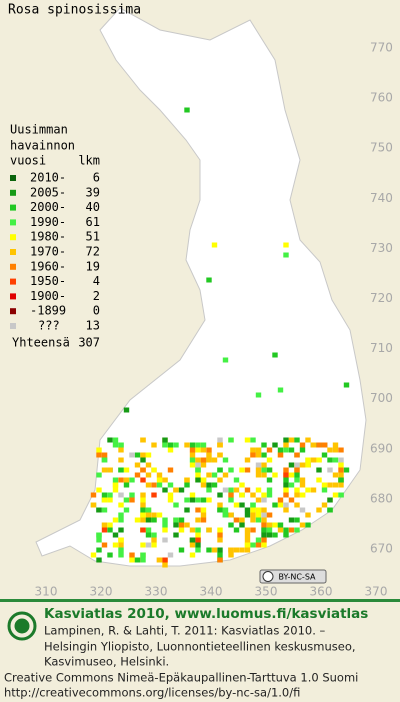  What do you see at coordinates (42, 146) in the screenshot?
I see `legend-heading: havainnon` at bounding box center [42, 146].